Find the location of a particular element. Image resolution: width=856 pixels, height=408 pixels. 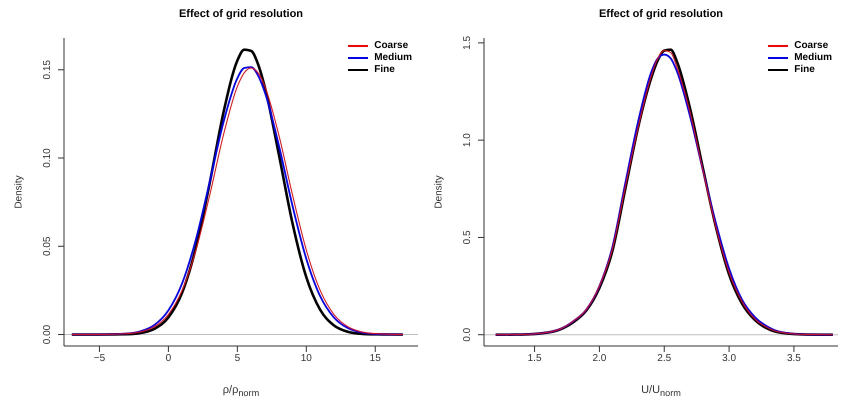

x-tick-label: 3.5 is located at coordinates (794, 358).